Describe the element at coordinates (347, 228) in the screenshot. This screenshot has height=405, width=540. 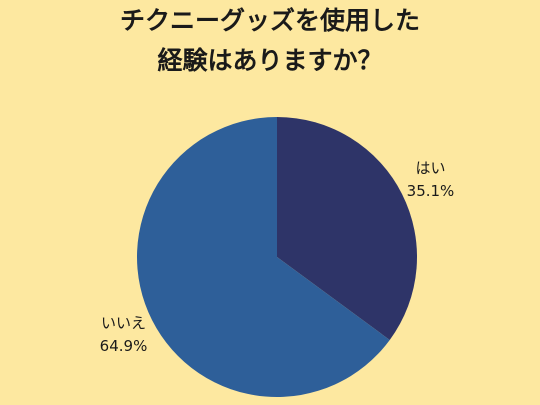
I see `pie-slice` at that location.